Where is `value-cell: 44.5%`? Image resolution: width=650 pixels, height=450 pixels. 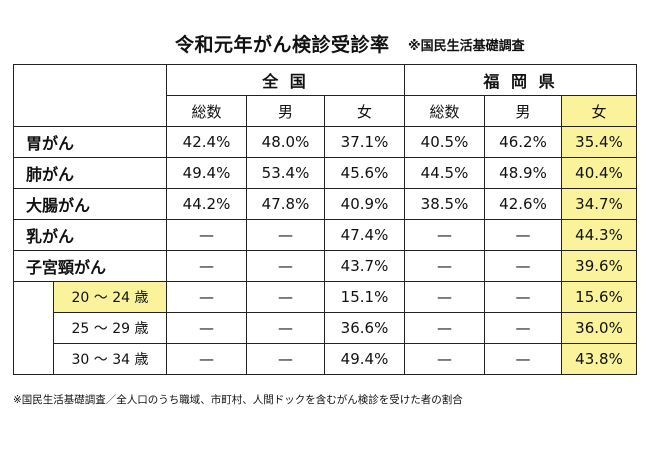 value-cell: 44.5% is located at coordinates (444, 173).